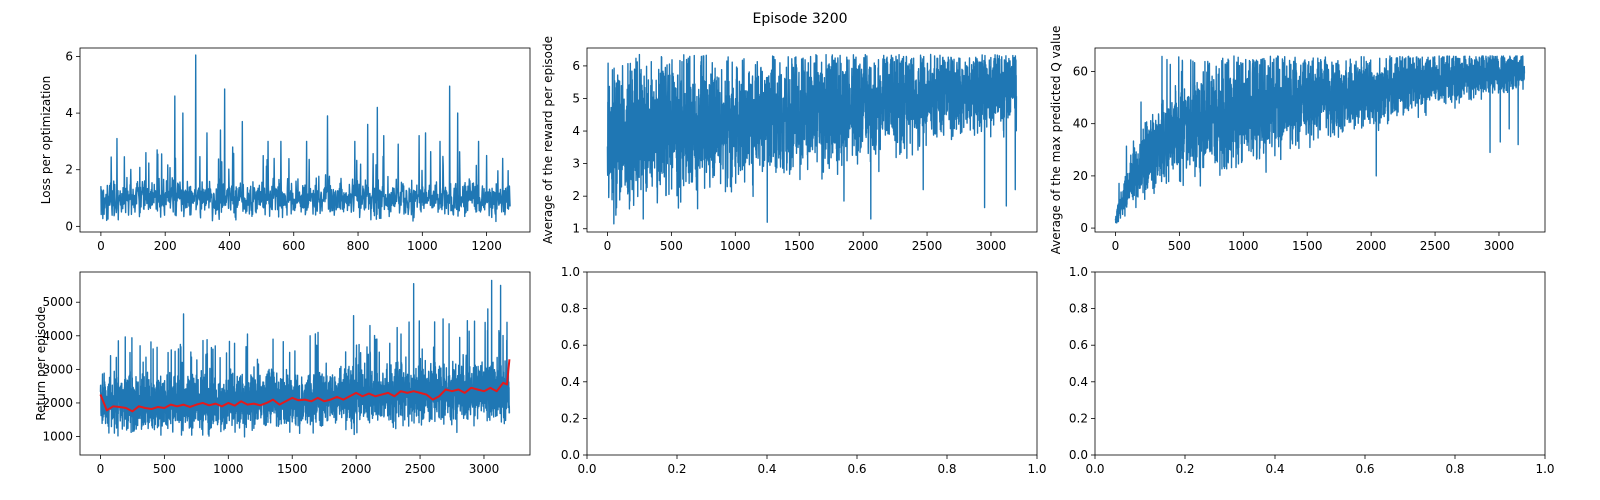 The image size is (1600, 500). What do you see at coordinates (927, 246) in the screenshot?
I see `x-tick-label-avg-reward-5: 2500` at bounding box center [927, 246].